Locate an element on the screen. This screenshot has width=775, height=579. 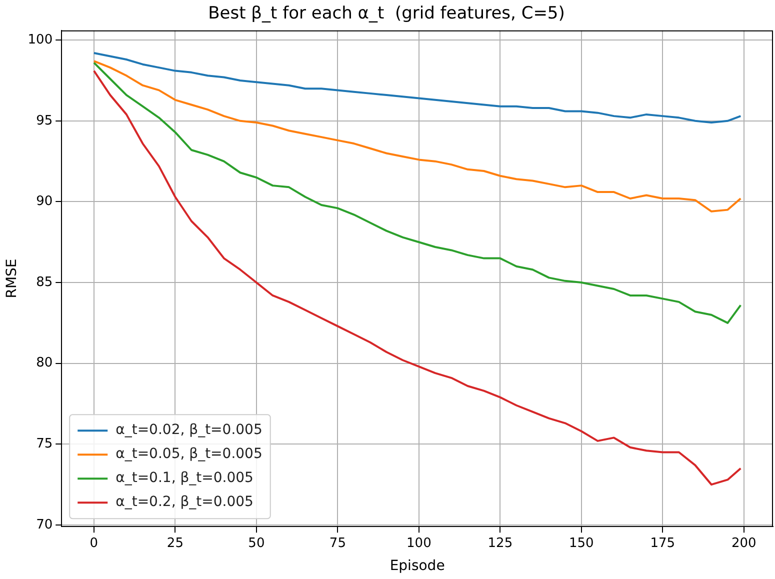
y-tick-label: 90 is located at coordinates (44, 202).